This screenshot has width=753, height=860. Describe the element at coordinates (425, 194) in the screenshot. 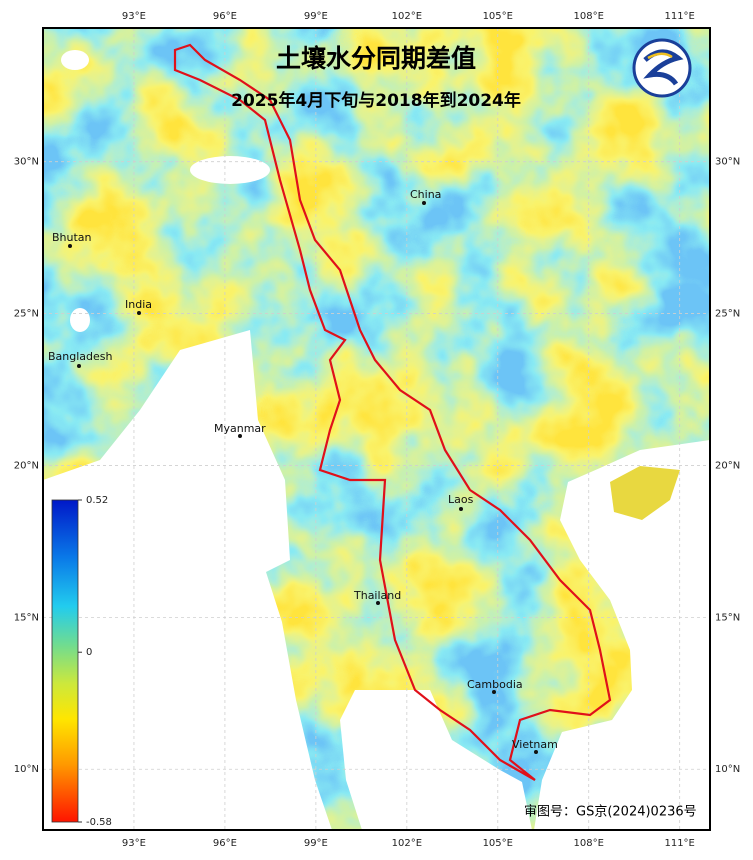

I see `place-label: China` at that location.